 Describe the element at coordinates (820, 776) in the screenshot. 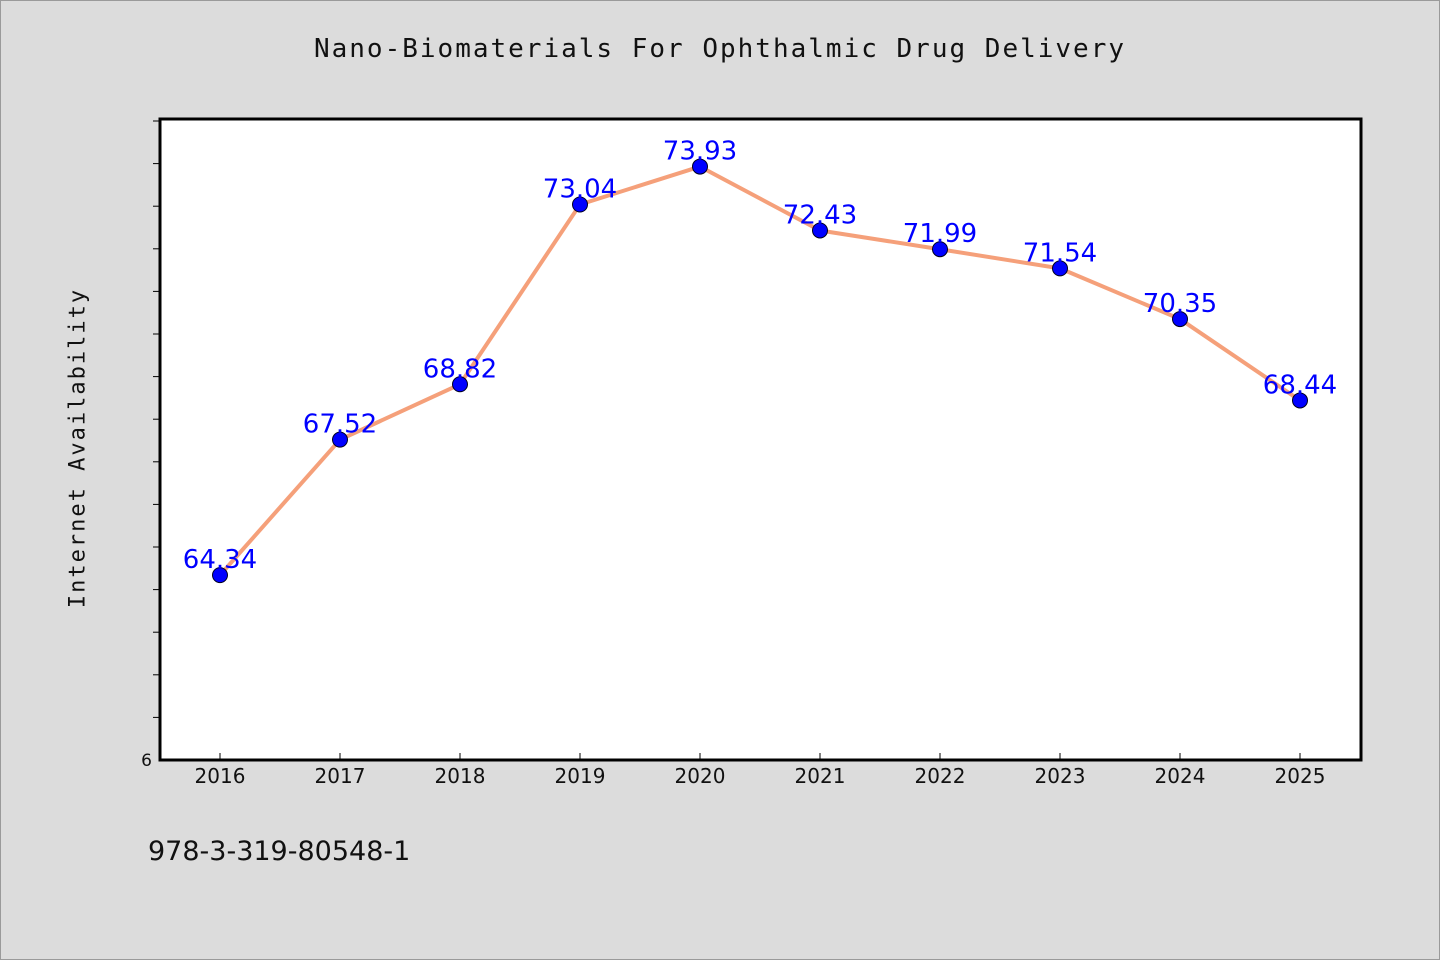

I see `x-tick-label: 2021` at that location.